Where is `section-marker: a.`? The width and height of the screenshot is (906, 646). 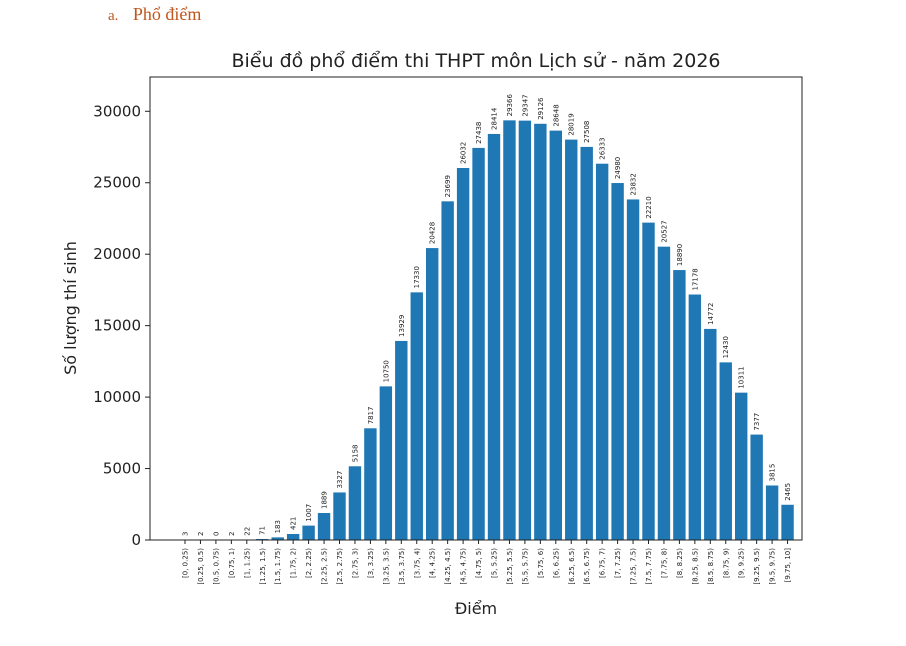 section-marker: a. is located at coordinates (113, 16).